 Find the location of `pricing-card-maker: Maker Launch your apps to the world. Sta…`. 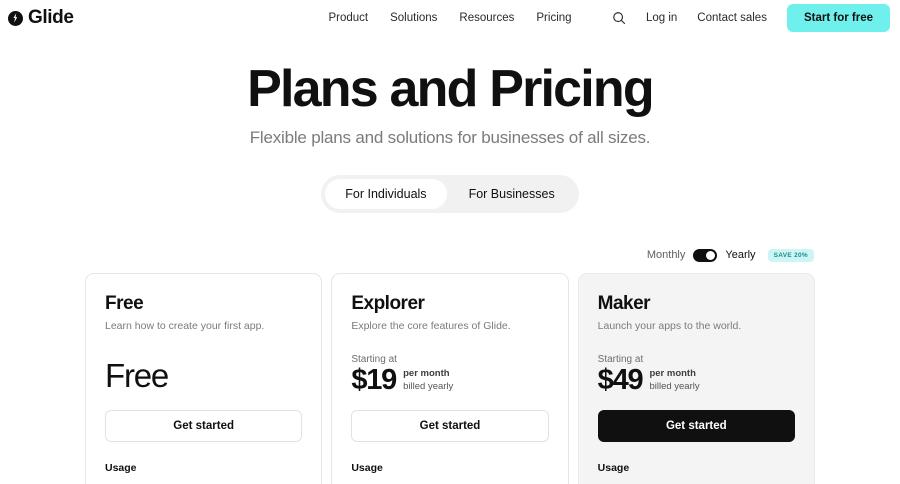

pricing-card-maker: Maker Launch your apps to the world. Sta… is located at coordinates (696, 378).